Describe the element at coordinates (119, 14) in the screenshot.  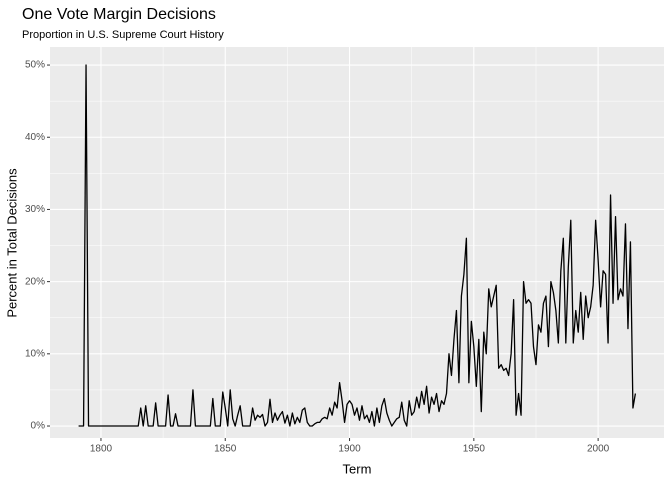
I see `chart-title: One Vote Margin Decisions` at that location.